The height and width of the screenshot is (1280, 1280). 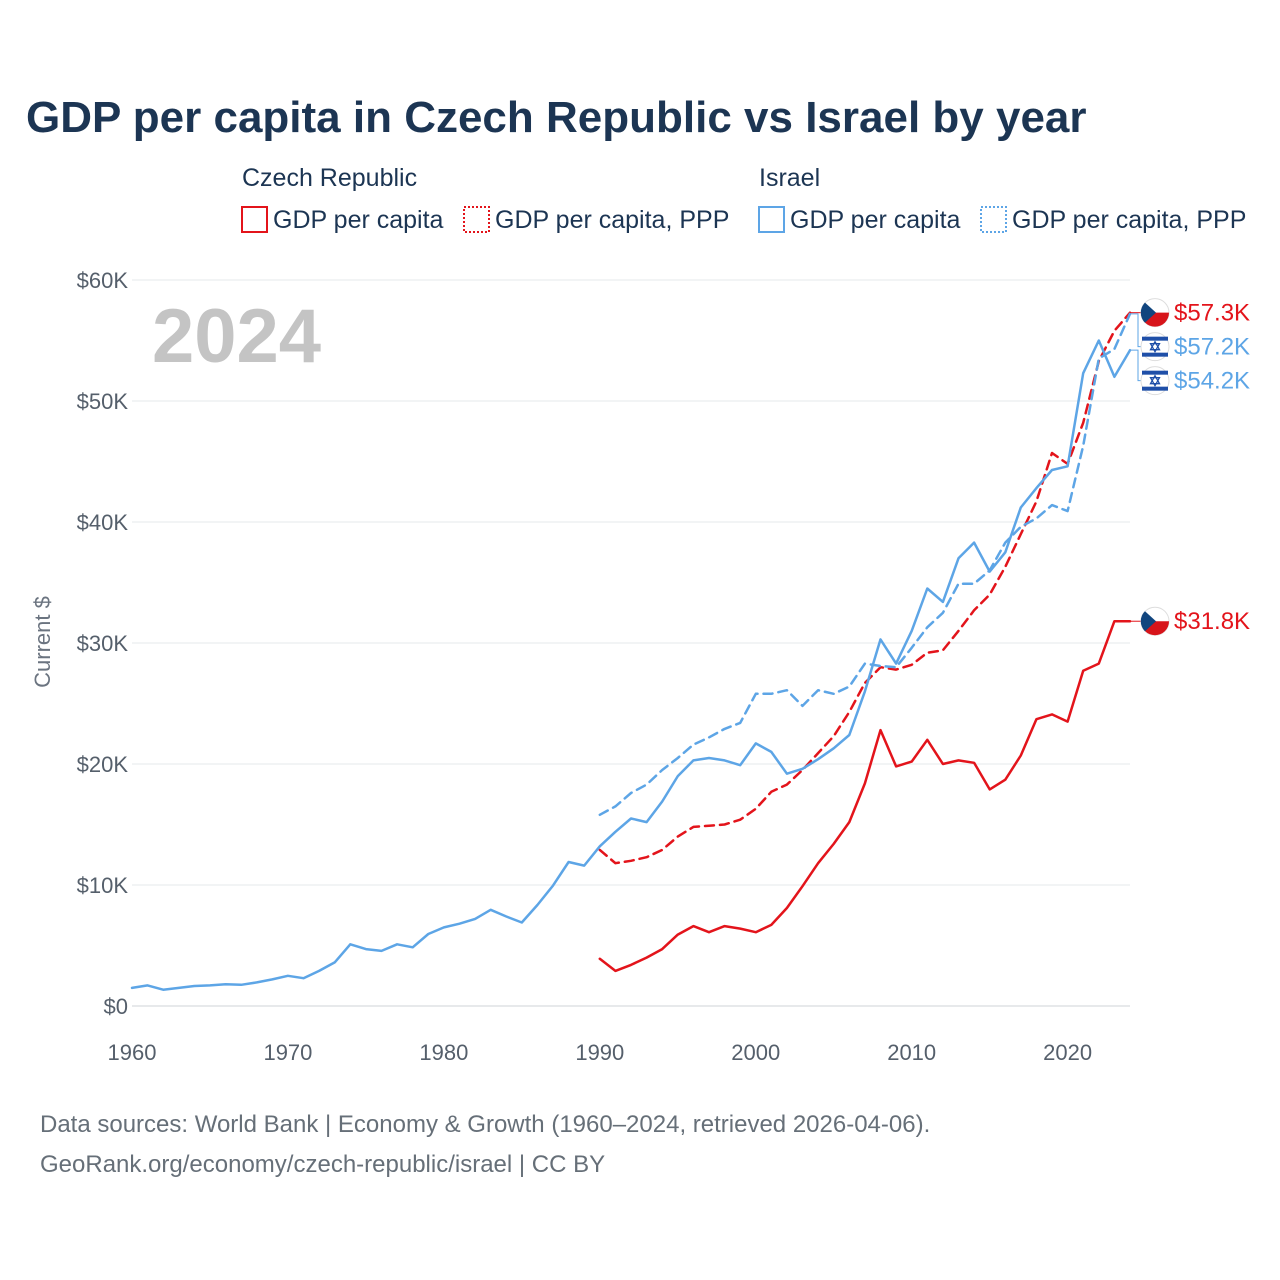 I want to click on series-line-czech-republic-gdp-per-capita, so click(x=865, y=796).